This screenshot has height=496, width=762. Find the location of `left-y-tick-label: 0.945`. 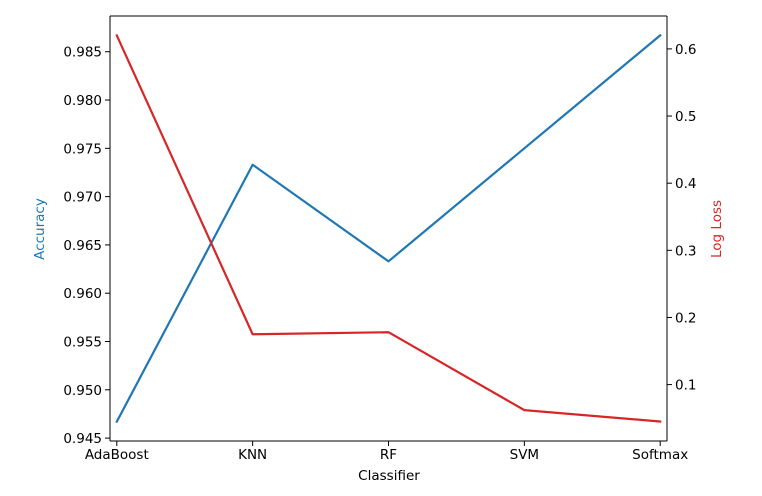

left-y-tick-label: 0.945 is located at coordinates (82, 439).